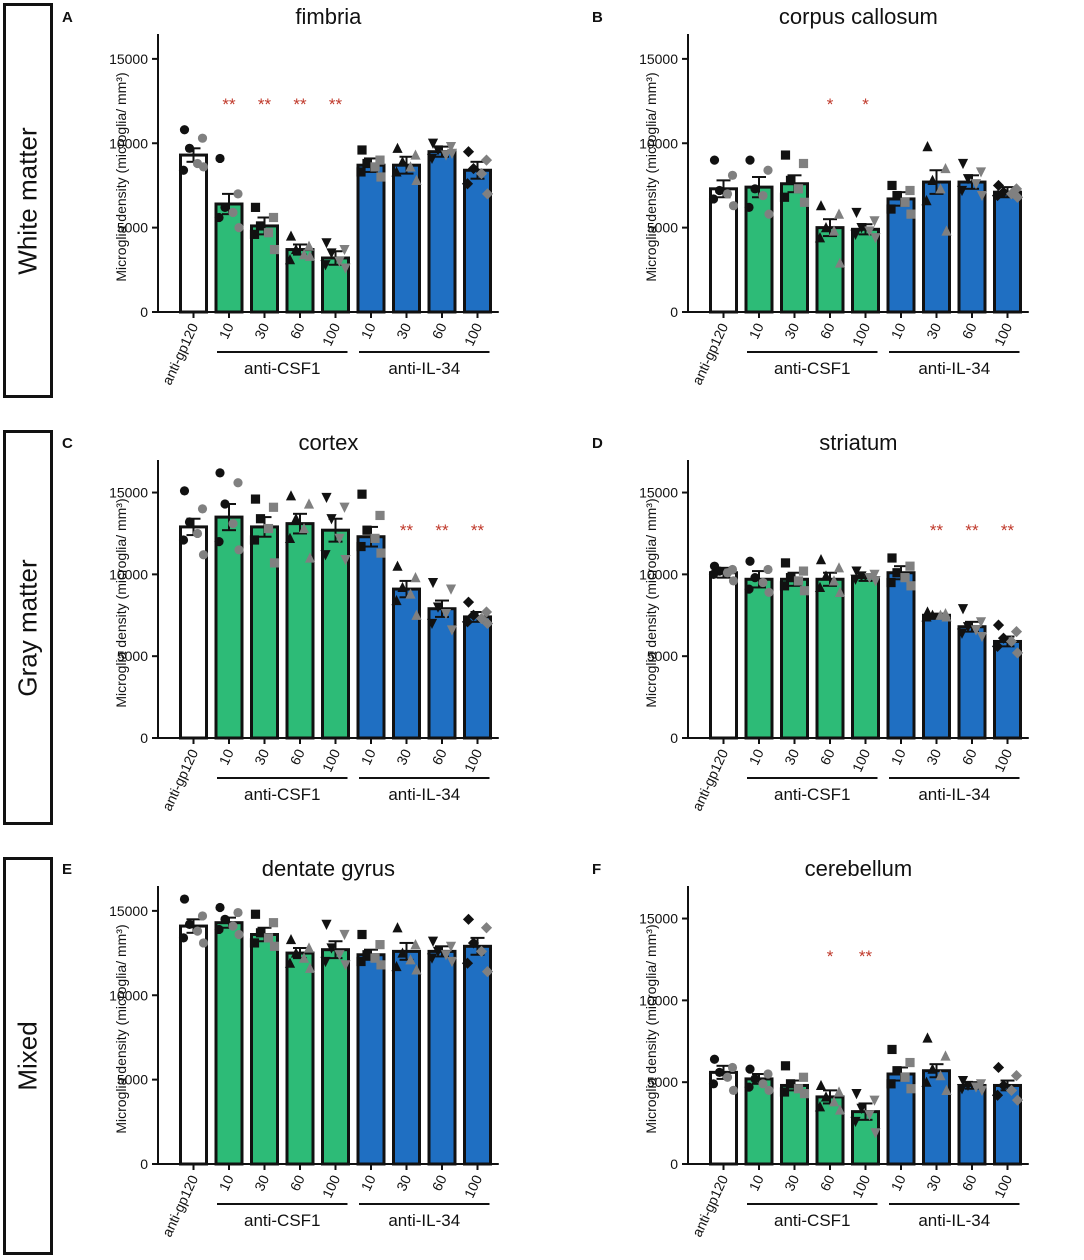 Image resolution: width=1084 pixels, height=1260 pixels. I want to click on chart-title: fimbria, so click(328, 16).